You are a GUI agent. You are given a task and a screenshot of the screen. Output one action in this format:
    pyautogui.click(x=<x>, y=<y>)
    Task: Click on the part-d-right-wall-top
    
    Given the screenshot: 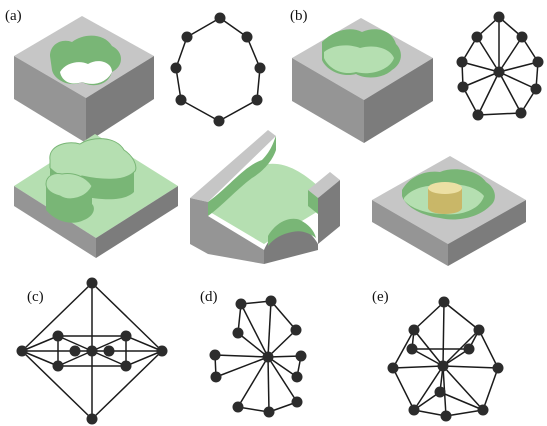 What is the action you would take?
    pyautogui.click(x=324, y=185)
    